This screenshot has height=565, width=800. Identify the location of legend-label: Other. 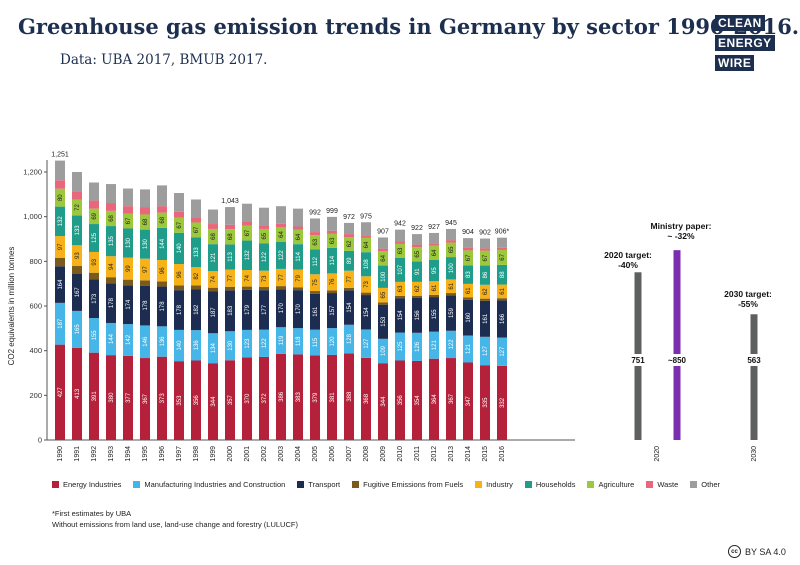
(711, 484).